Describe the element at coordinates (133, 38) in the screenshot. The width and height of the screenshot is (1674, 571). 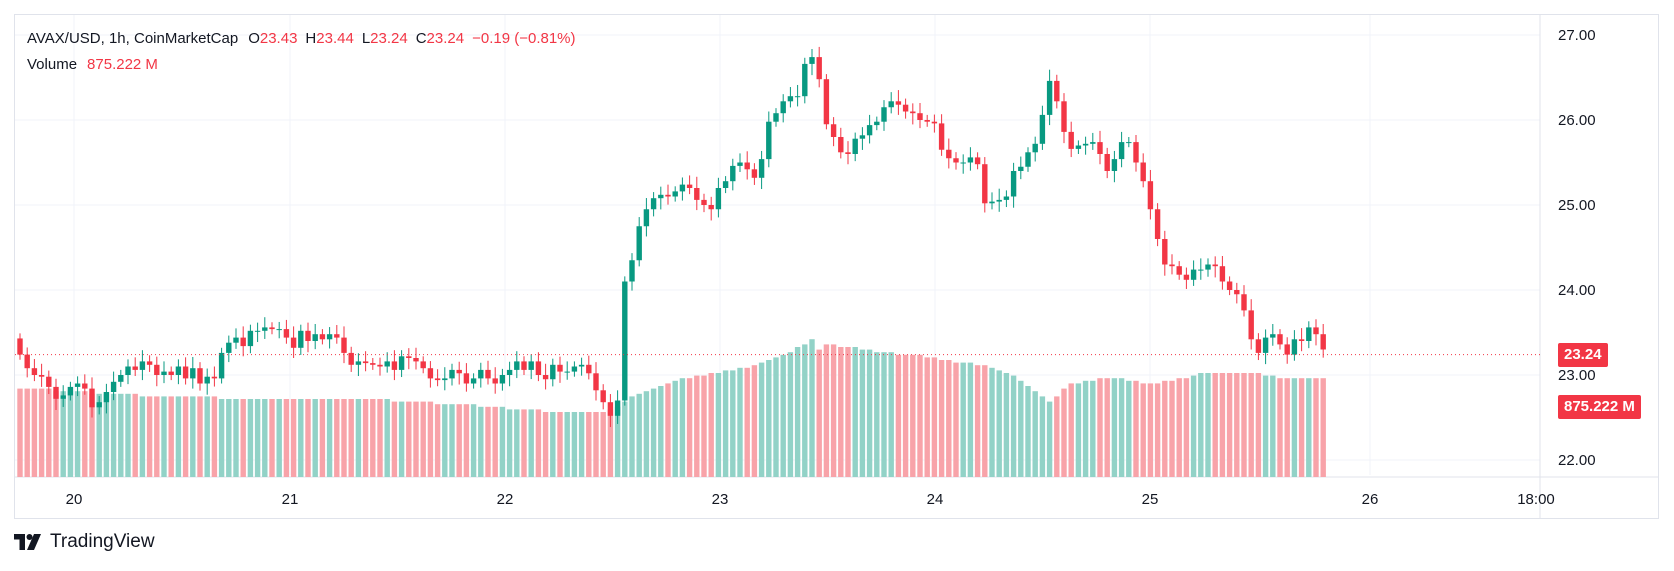
I see `symbol-label: AVAX/USD, 1h, CoinMarketCap` at that location.